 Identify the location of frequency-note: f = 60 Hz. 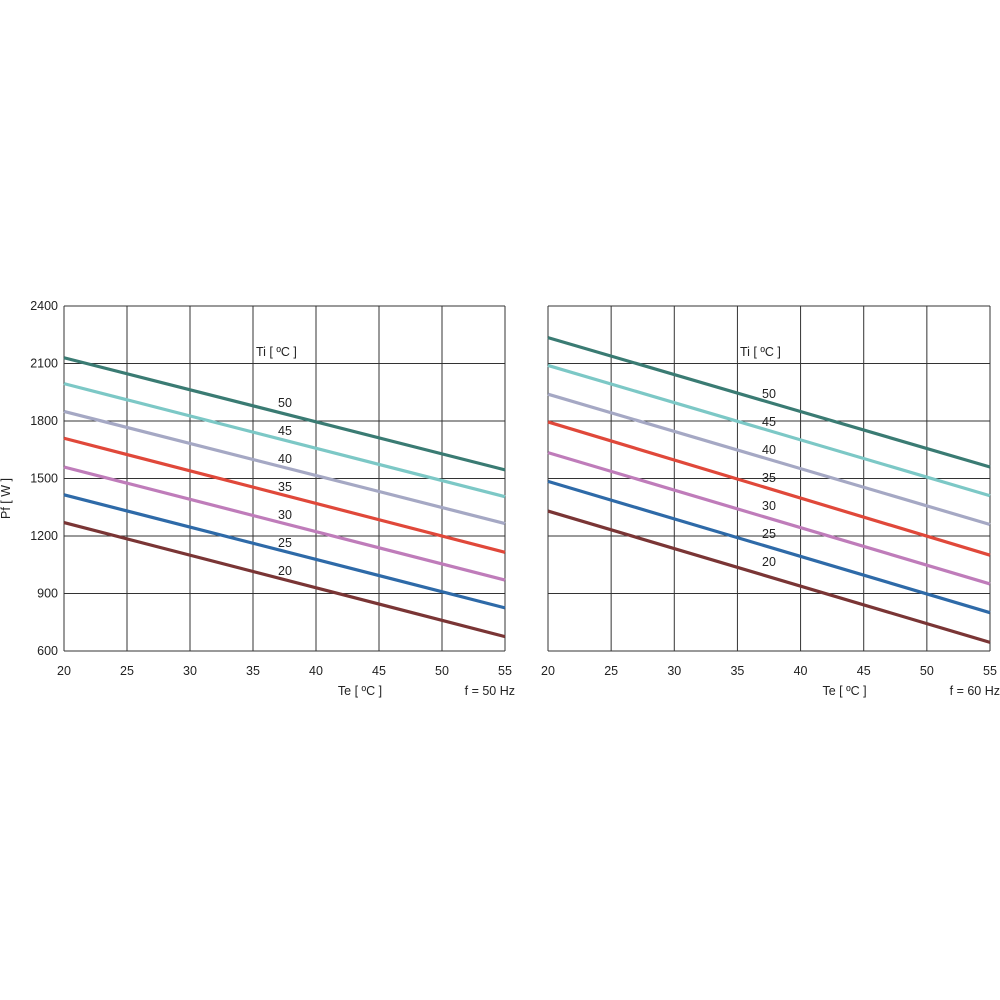
(975, 691).